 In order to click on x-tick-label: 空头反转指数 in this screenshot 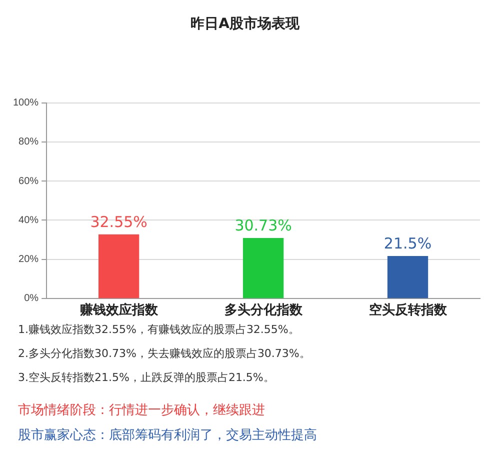, I will do `click(408, 309)`.